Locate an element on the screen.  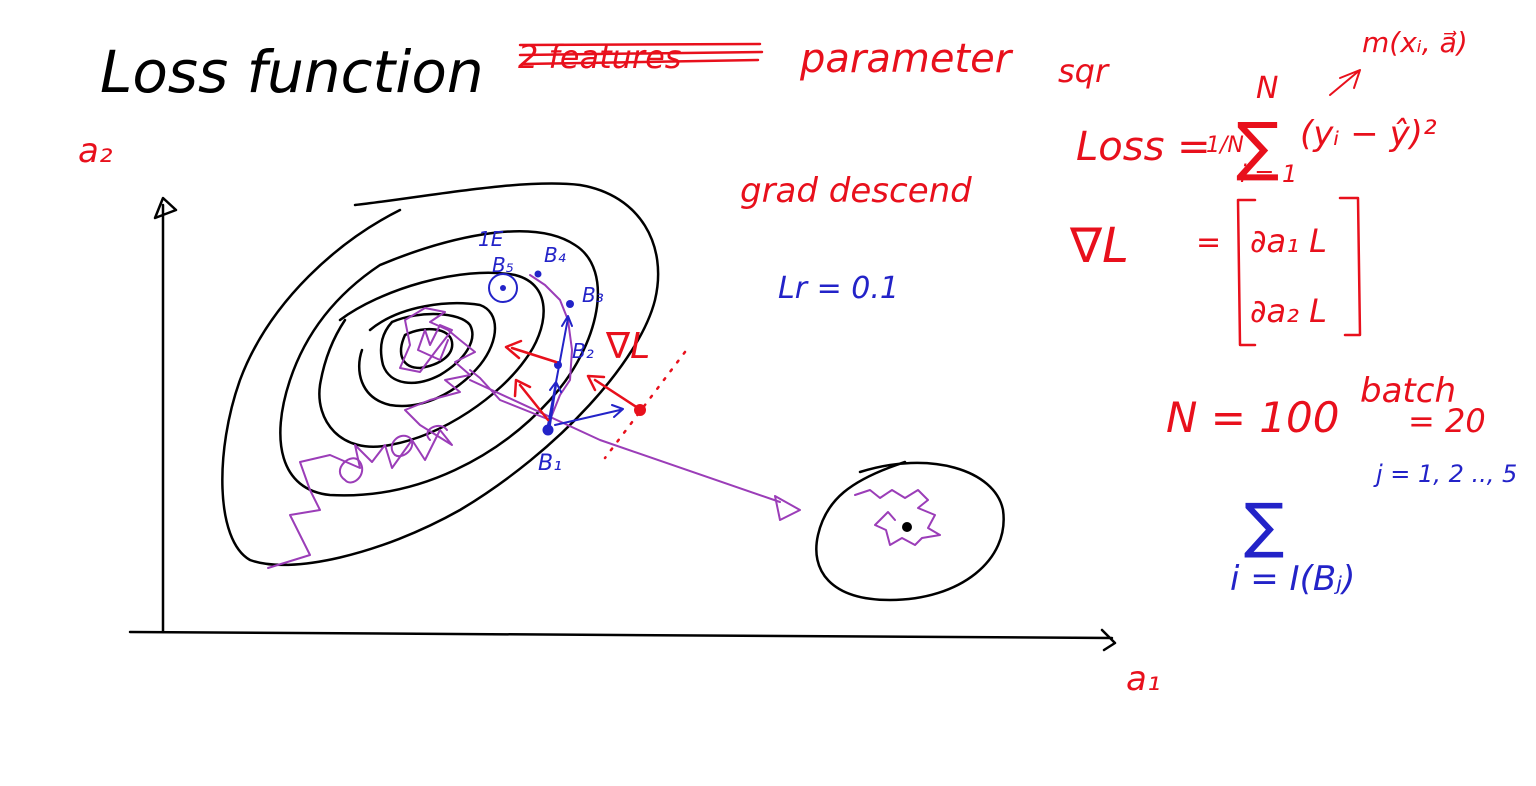
trajectory-long is located at coordinates (371, 438).